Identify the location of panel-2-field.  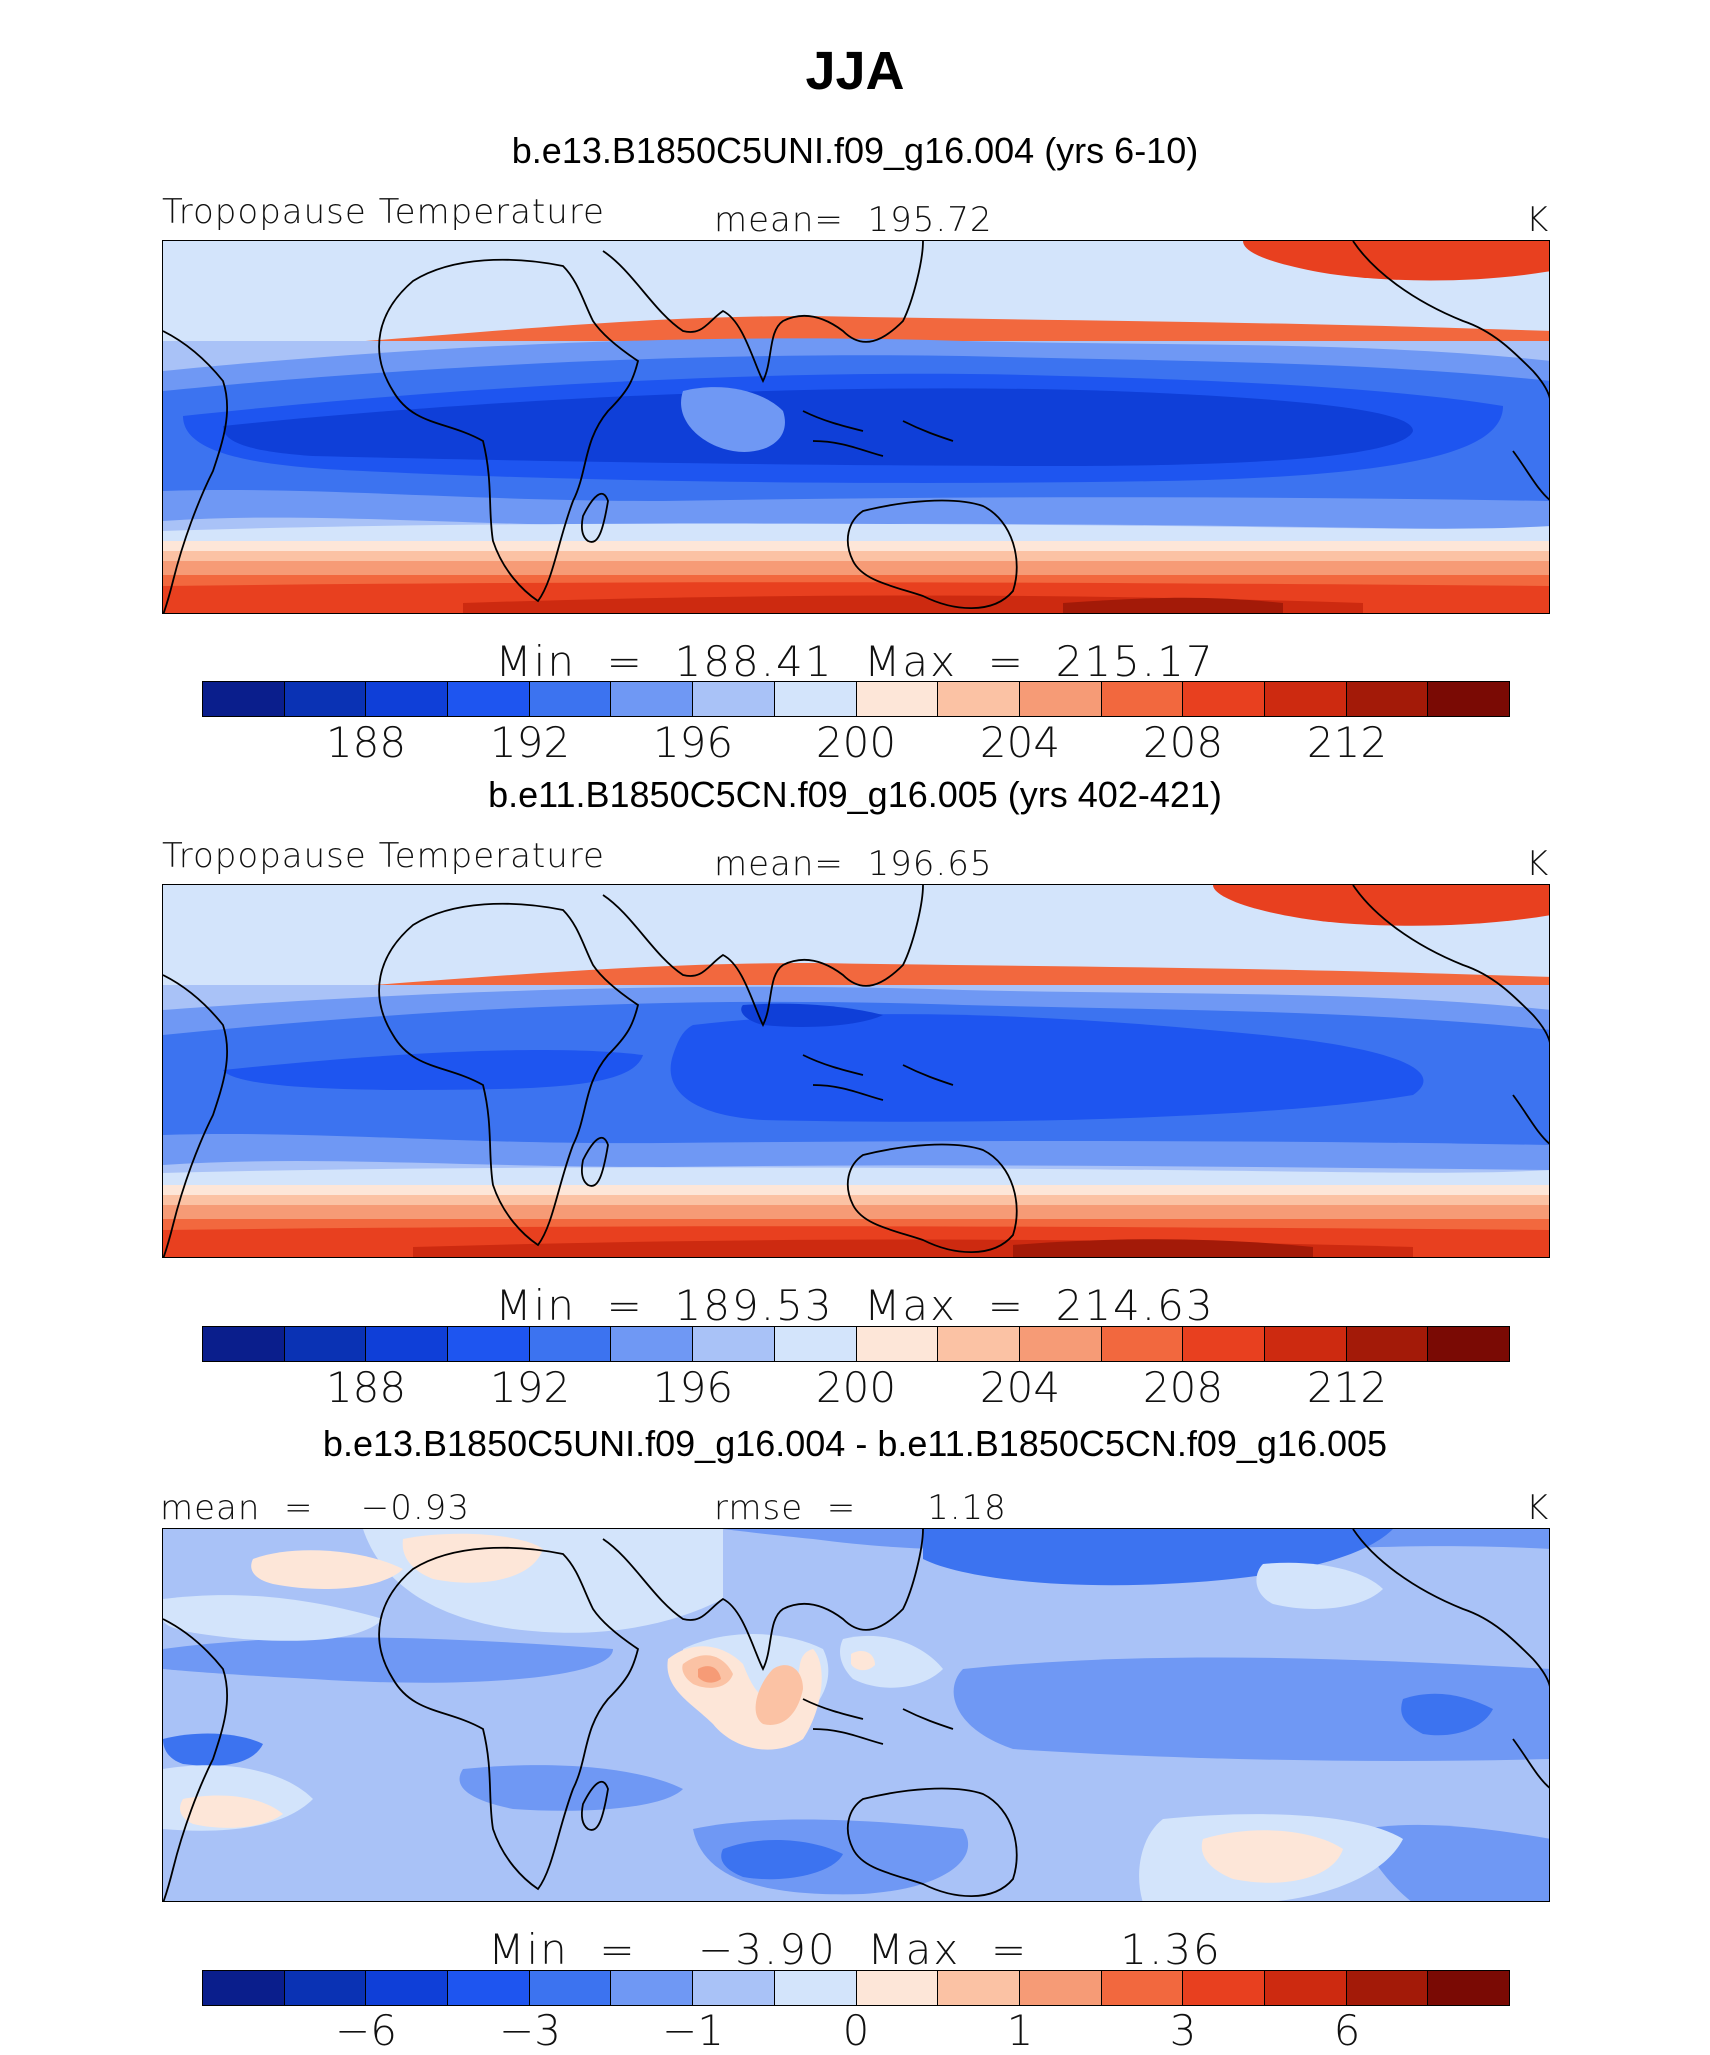
(856, 1071).